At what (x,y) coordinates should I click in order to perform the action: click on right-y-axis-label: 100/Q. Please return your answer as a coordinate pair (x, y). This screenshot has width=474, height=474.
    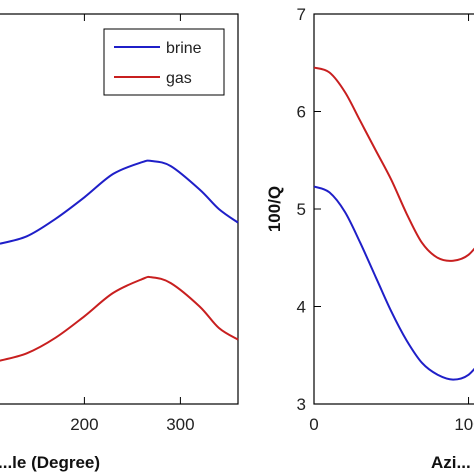
    Looking at the image, I should click on (274, 209).